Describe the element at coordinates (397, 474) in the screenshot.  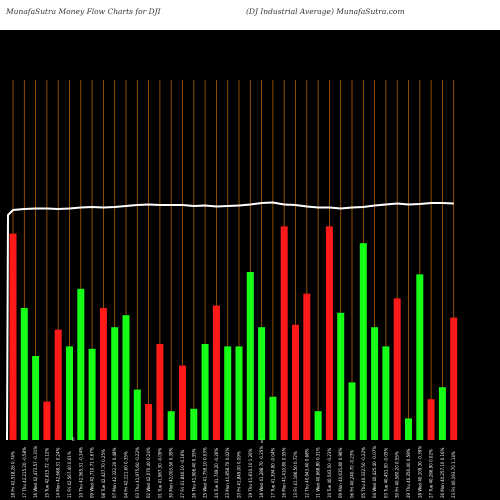
I see `x-tick-label: 30 Fri 40,580.20 0.55%` at that location.